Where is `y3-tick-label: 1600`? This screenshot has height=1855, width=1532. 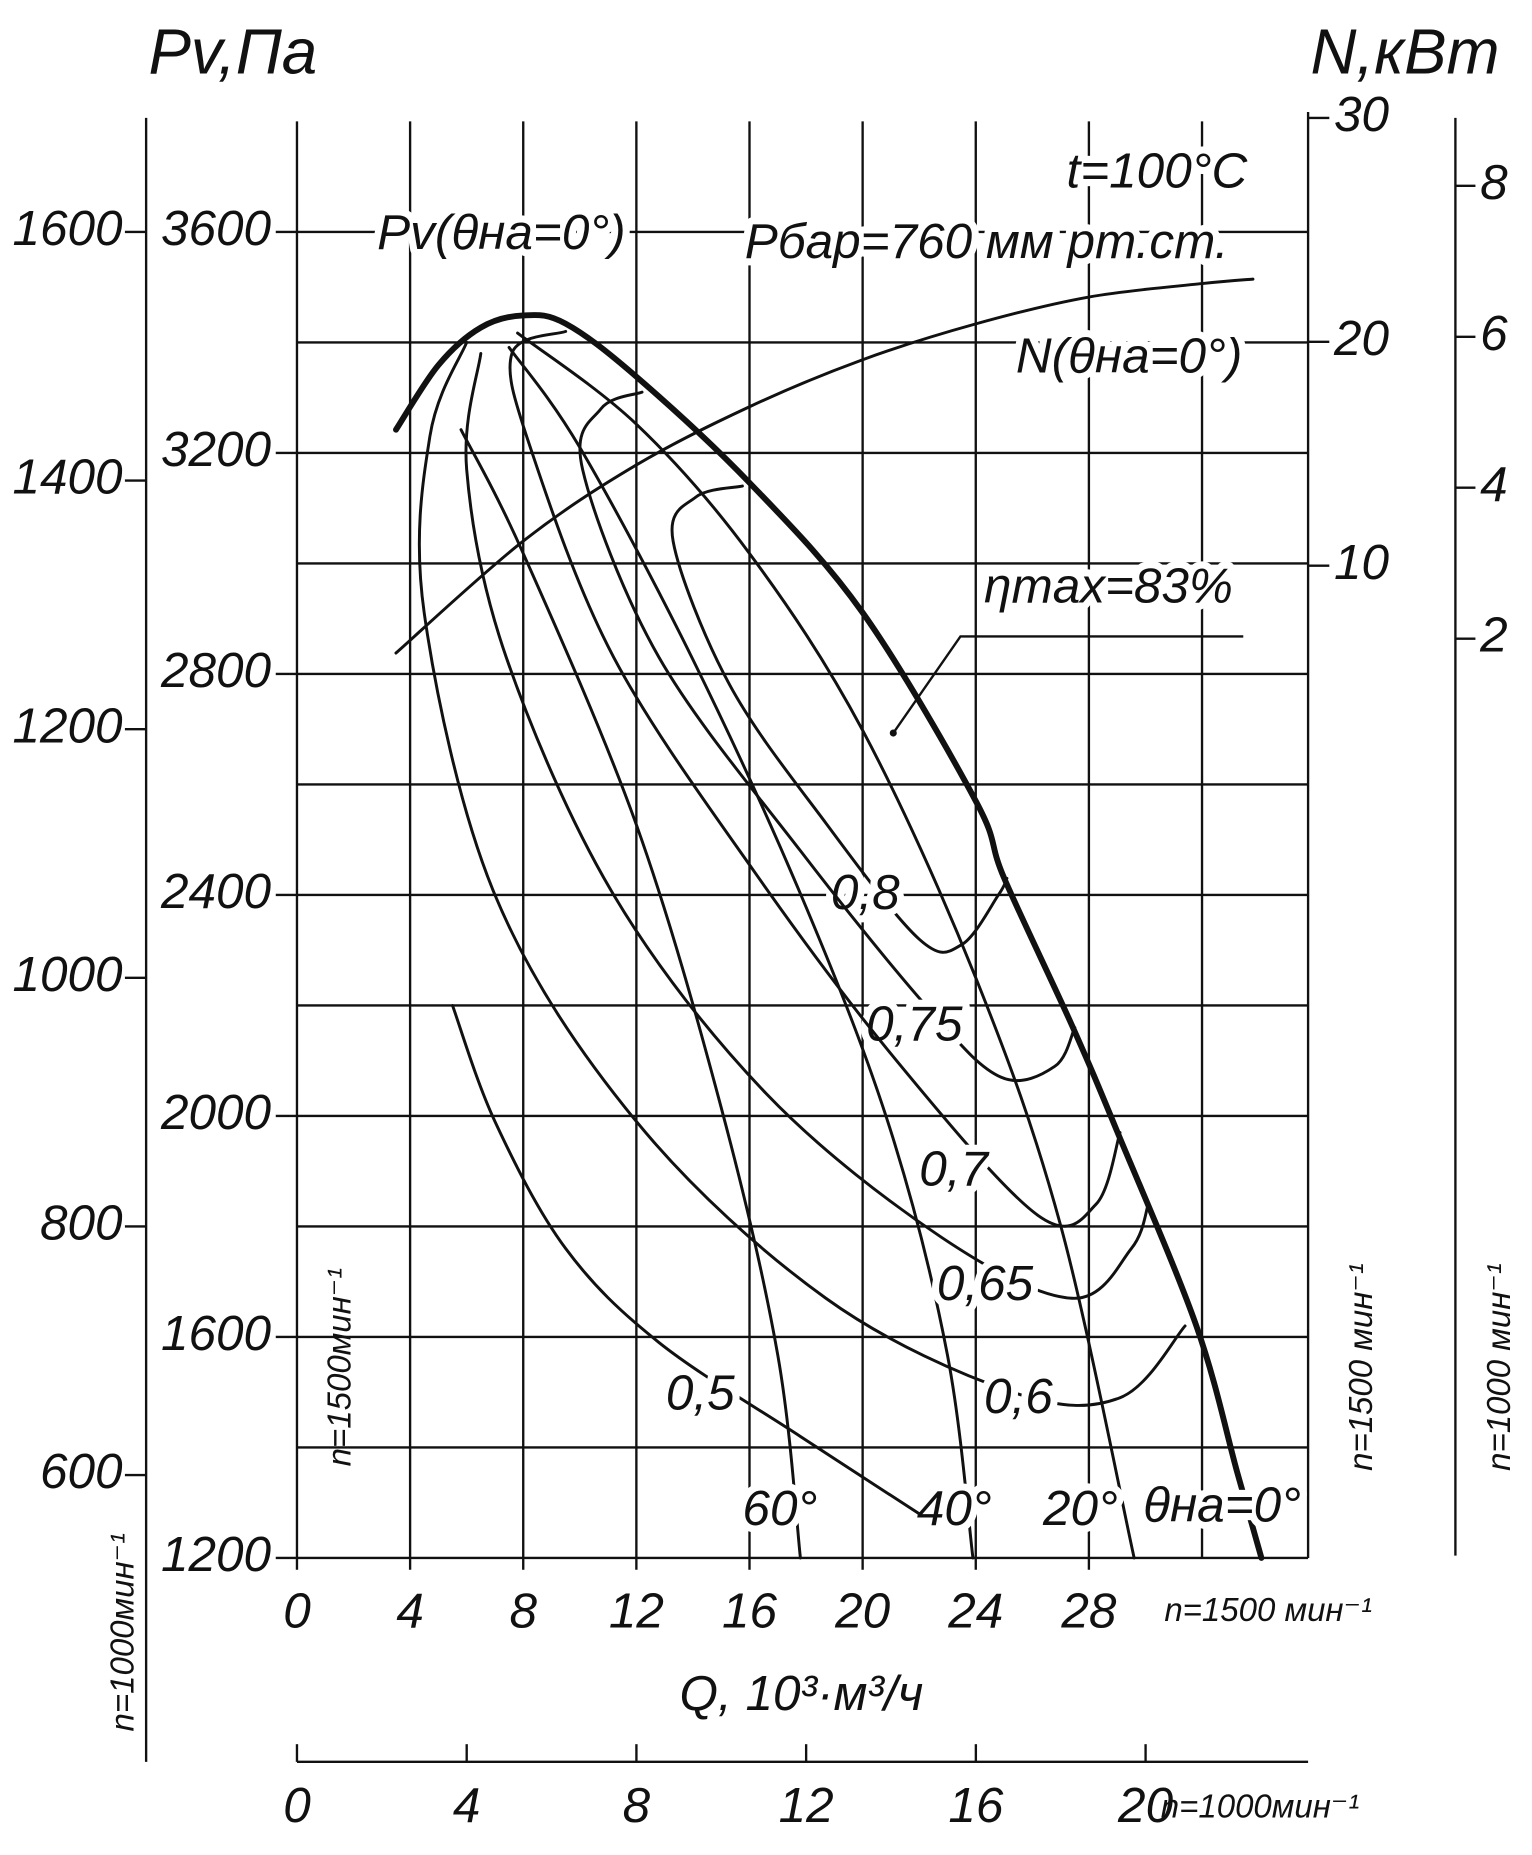
y3-tick-label: 1600 is located at coordinates (67, 228).